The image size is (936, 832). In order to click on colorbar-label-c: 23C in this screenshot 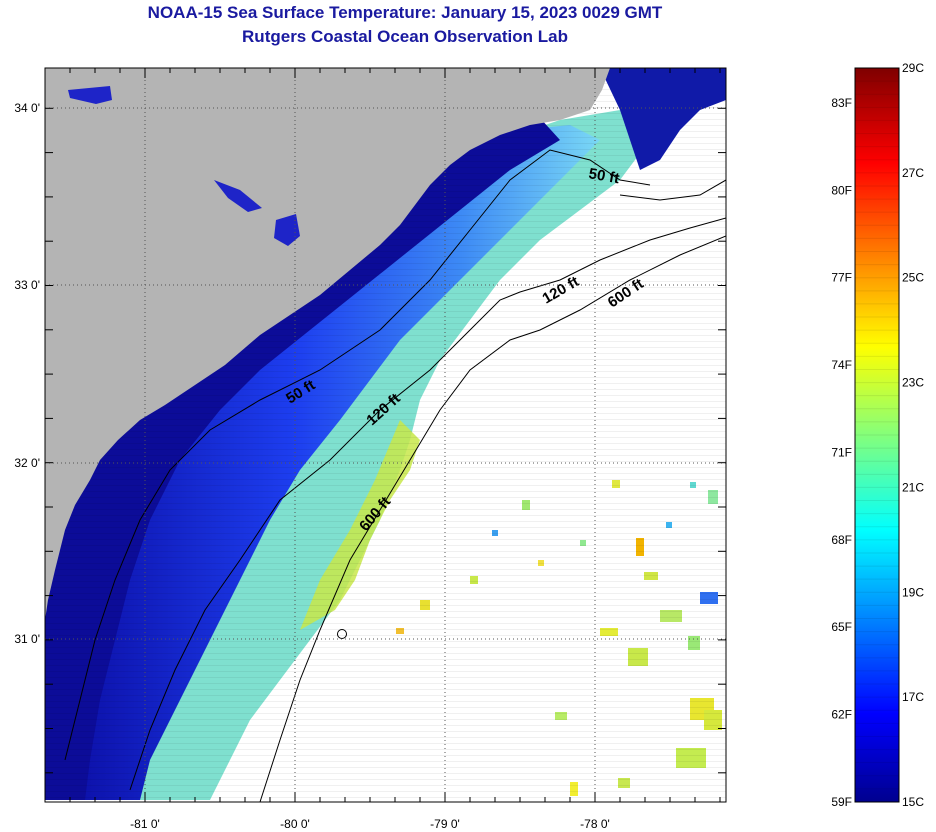, I will do `click(913, 383)`.